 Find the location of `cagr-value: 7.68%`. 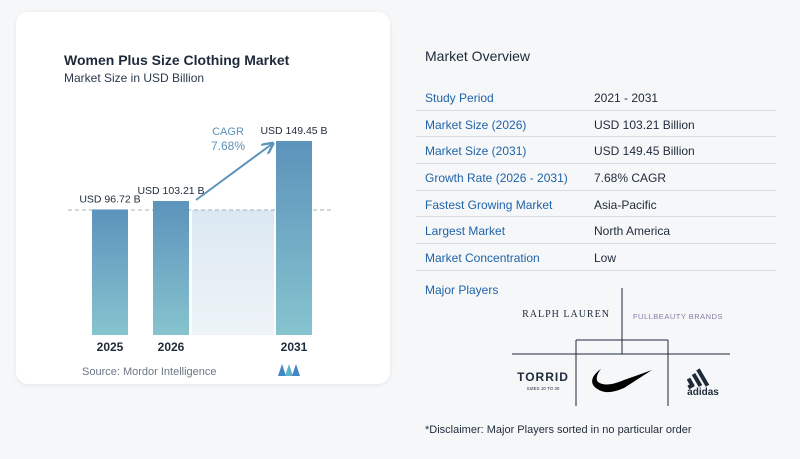

cagr-value: 7.68% is located at coordinates (228, 146).